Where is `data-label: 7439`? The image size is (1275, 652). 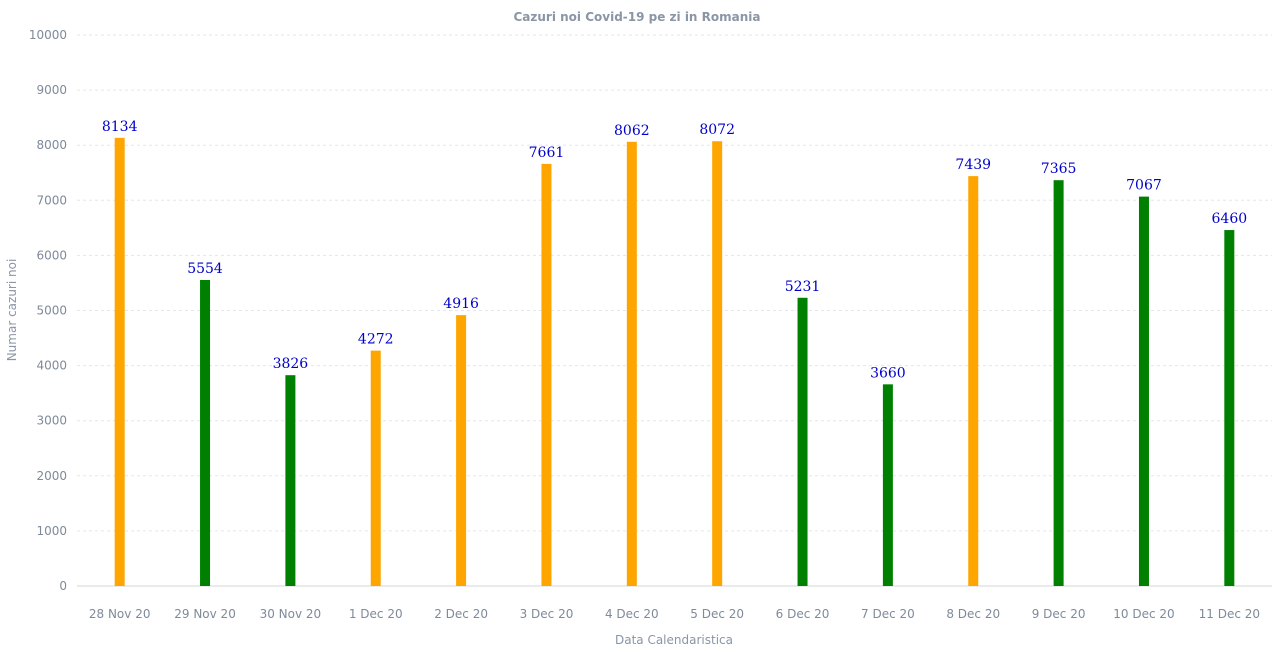 data-label: 7439 is located at coordinates (973, 165).